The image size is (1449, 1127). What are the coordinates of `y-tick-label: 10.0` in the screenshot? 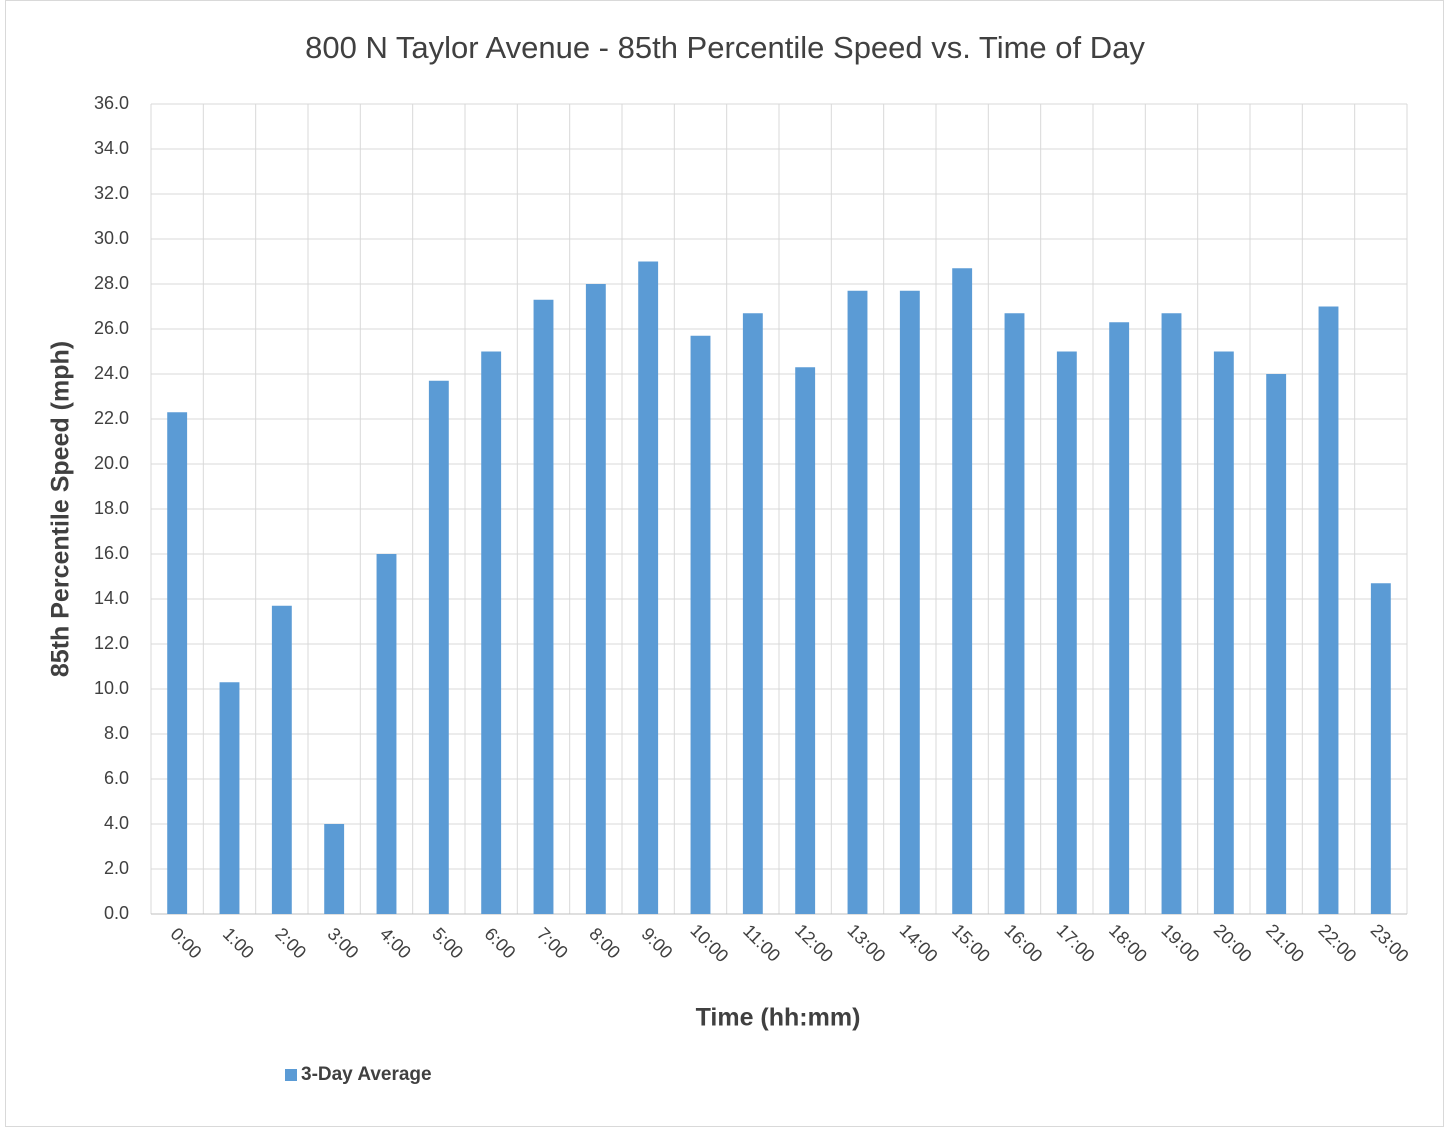 It's located at (111, 688).